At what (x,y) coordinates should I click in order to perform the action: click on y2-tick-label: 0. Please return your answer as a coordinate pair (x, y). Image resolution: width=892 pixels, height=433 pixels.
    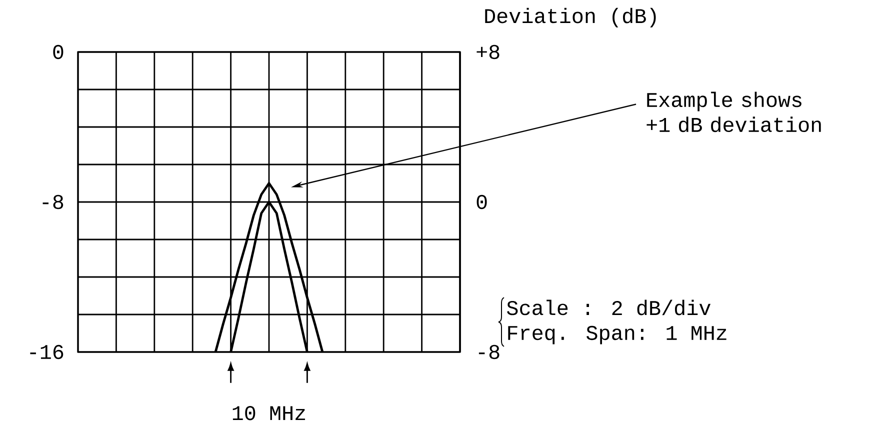
    Looking at the image, I should click on (481, 202).